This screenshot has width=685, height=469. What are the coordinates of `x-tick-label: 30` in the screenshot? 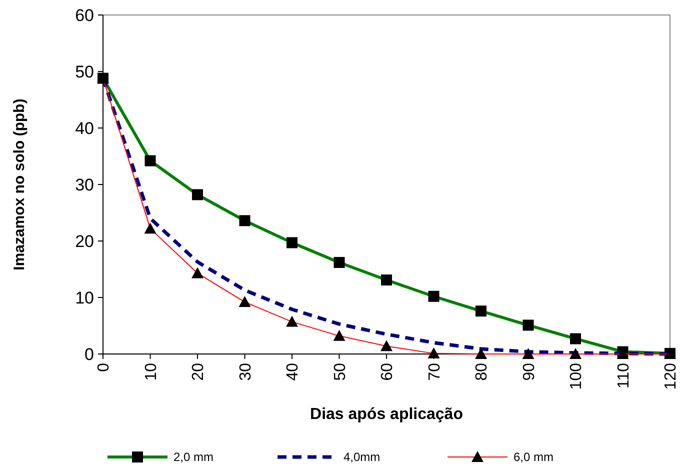 It's located at (245, 371).